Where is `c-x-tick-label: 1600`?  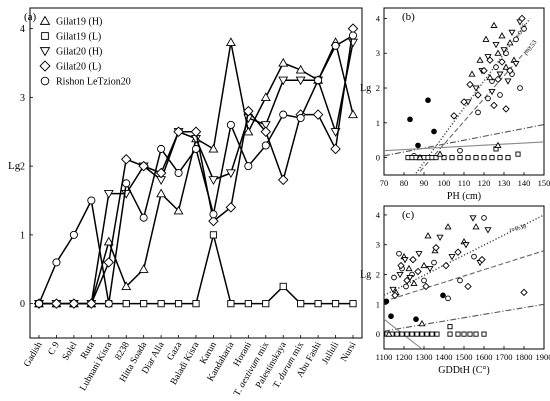 c-x-tick-label: 1600 is located at coordinates (484, 357).